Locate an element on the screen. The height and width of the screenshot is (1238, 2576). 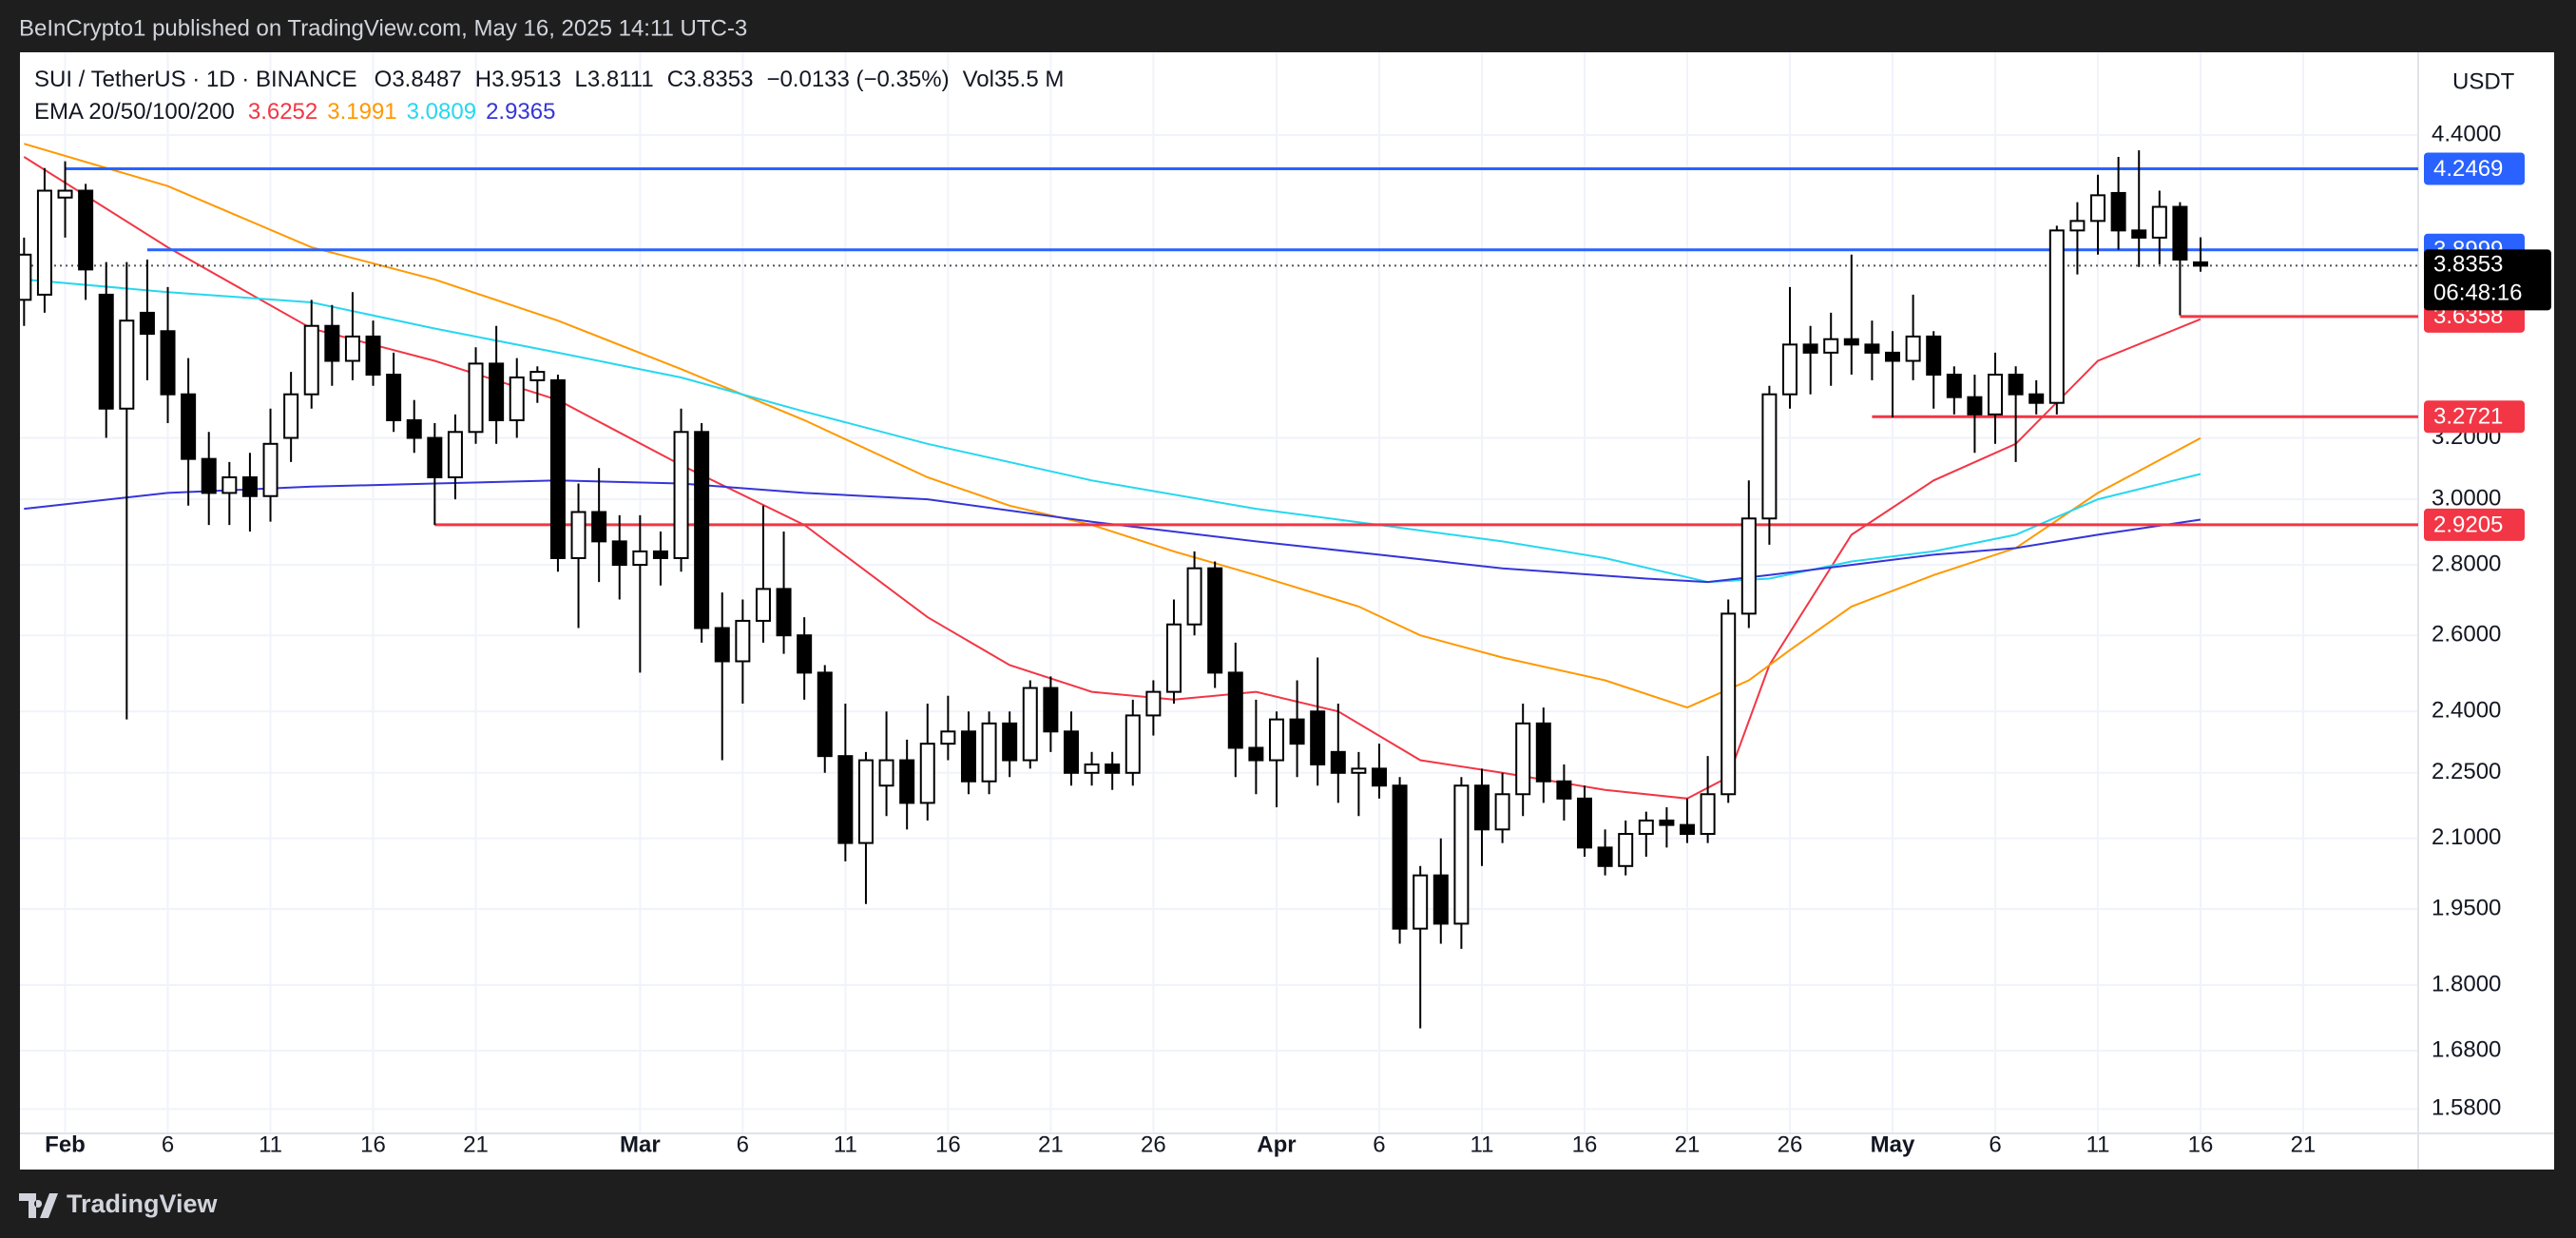
y-tick-label: 2.4000 is located at coordinates (2466, 711).